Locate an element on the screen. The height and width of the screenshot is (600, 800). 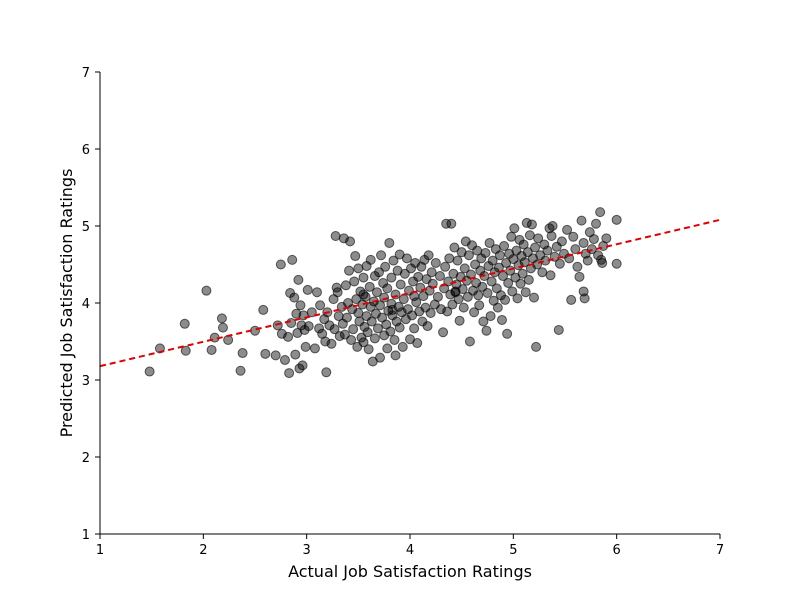
x-tick-label: 1 is located at coordinates (100, 550).